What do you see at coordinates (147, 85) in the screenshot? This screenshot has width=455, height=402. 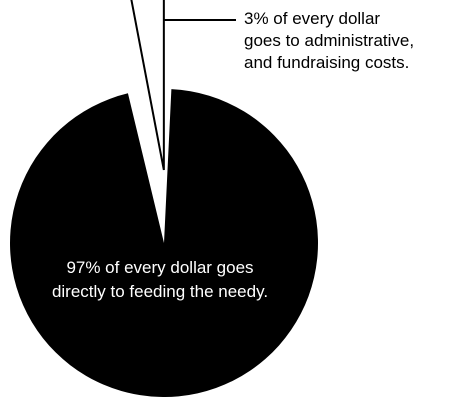 I see `pie-slice-3-percent` at bounding box center [147, 85].